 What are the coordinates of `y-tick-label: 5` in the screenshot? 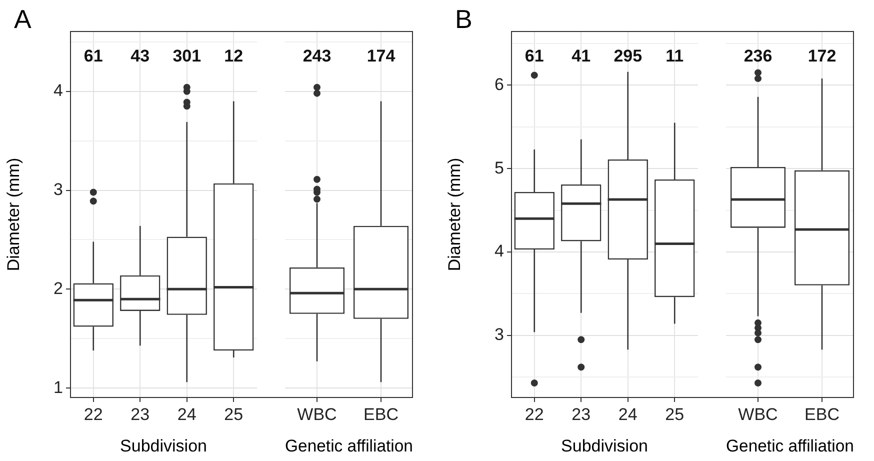 It's located at (499, 168).